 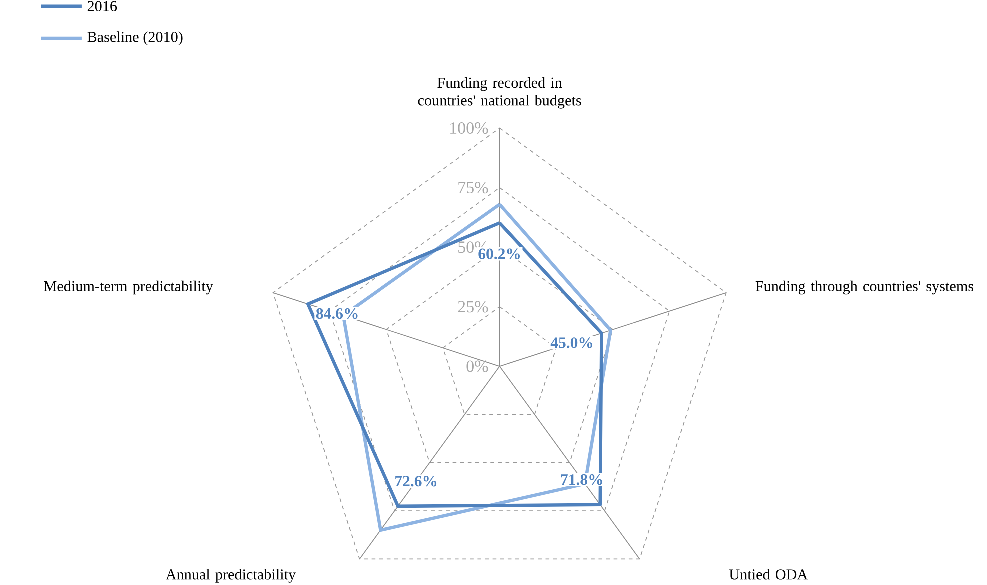 What do you see at coordinates (129, 287) in the screenshot?
I see `spoke-label: Medium-term predictability` at bounding box center [129, 287].